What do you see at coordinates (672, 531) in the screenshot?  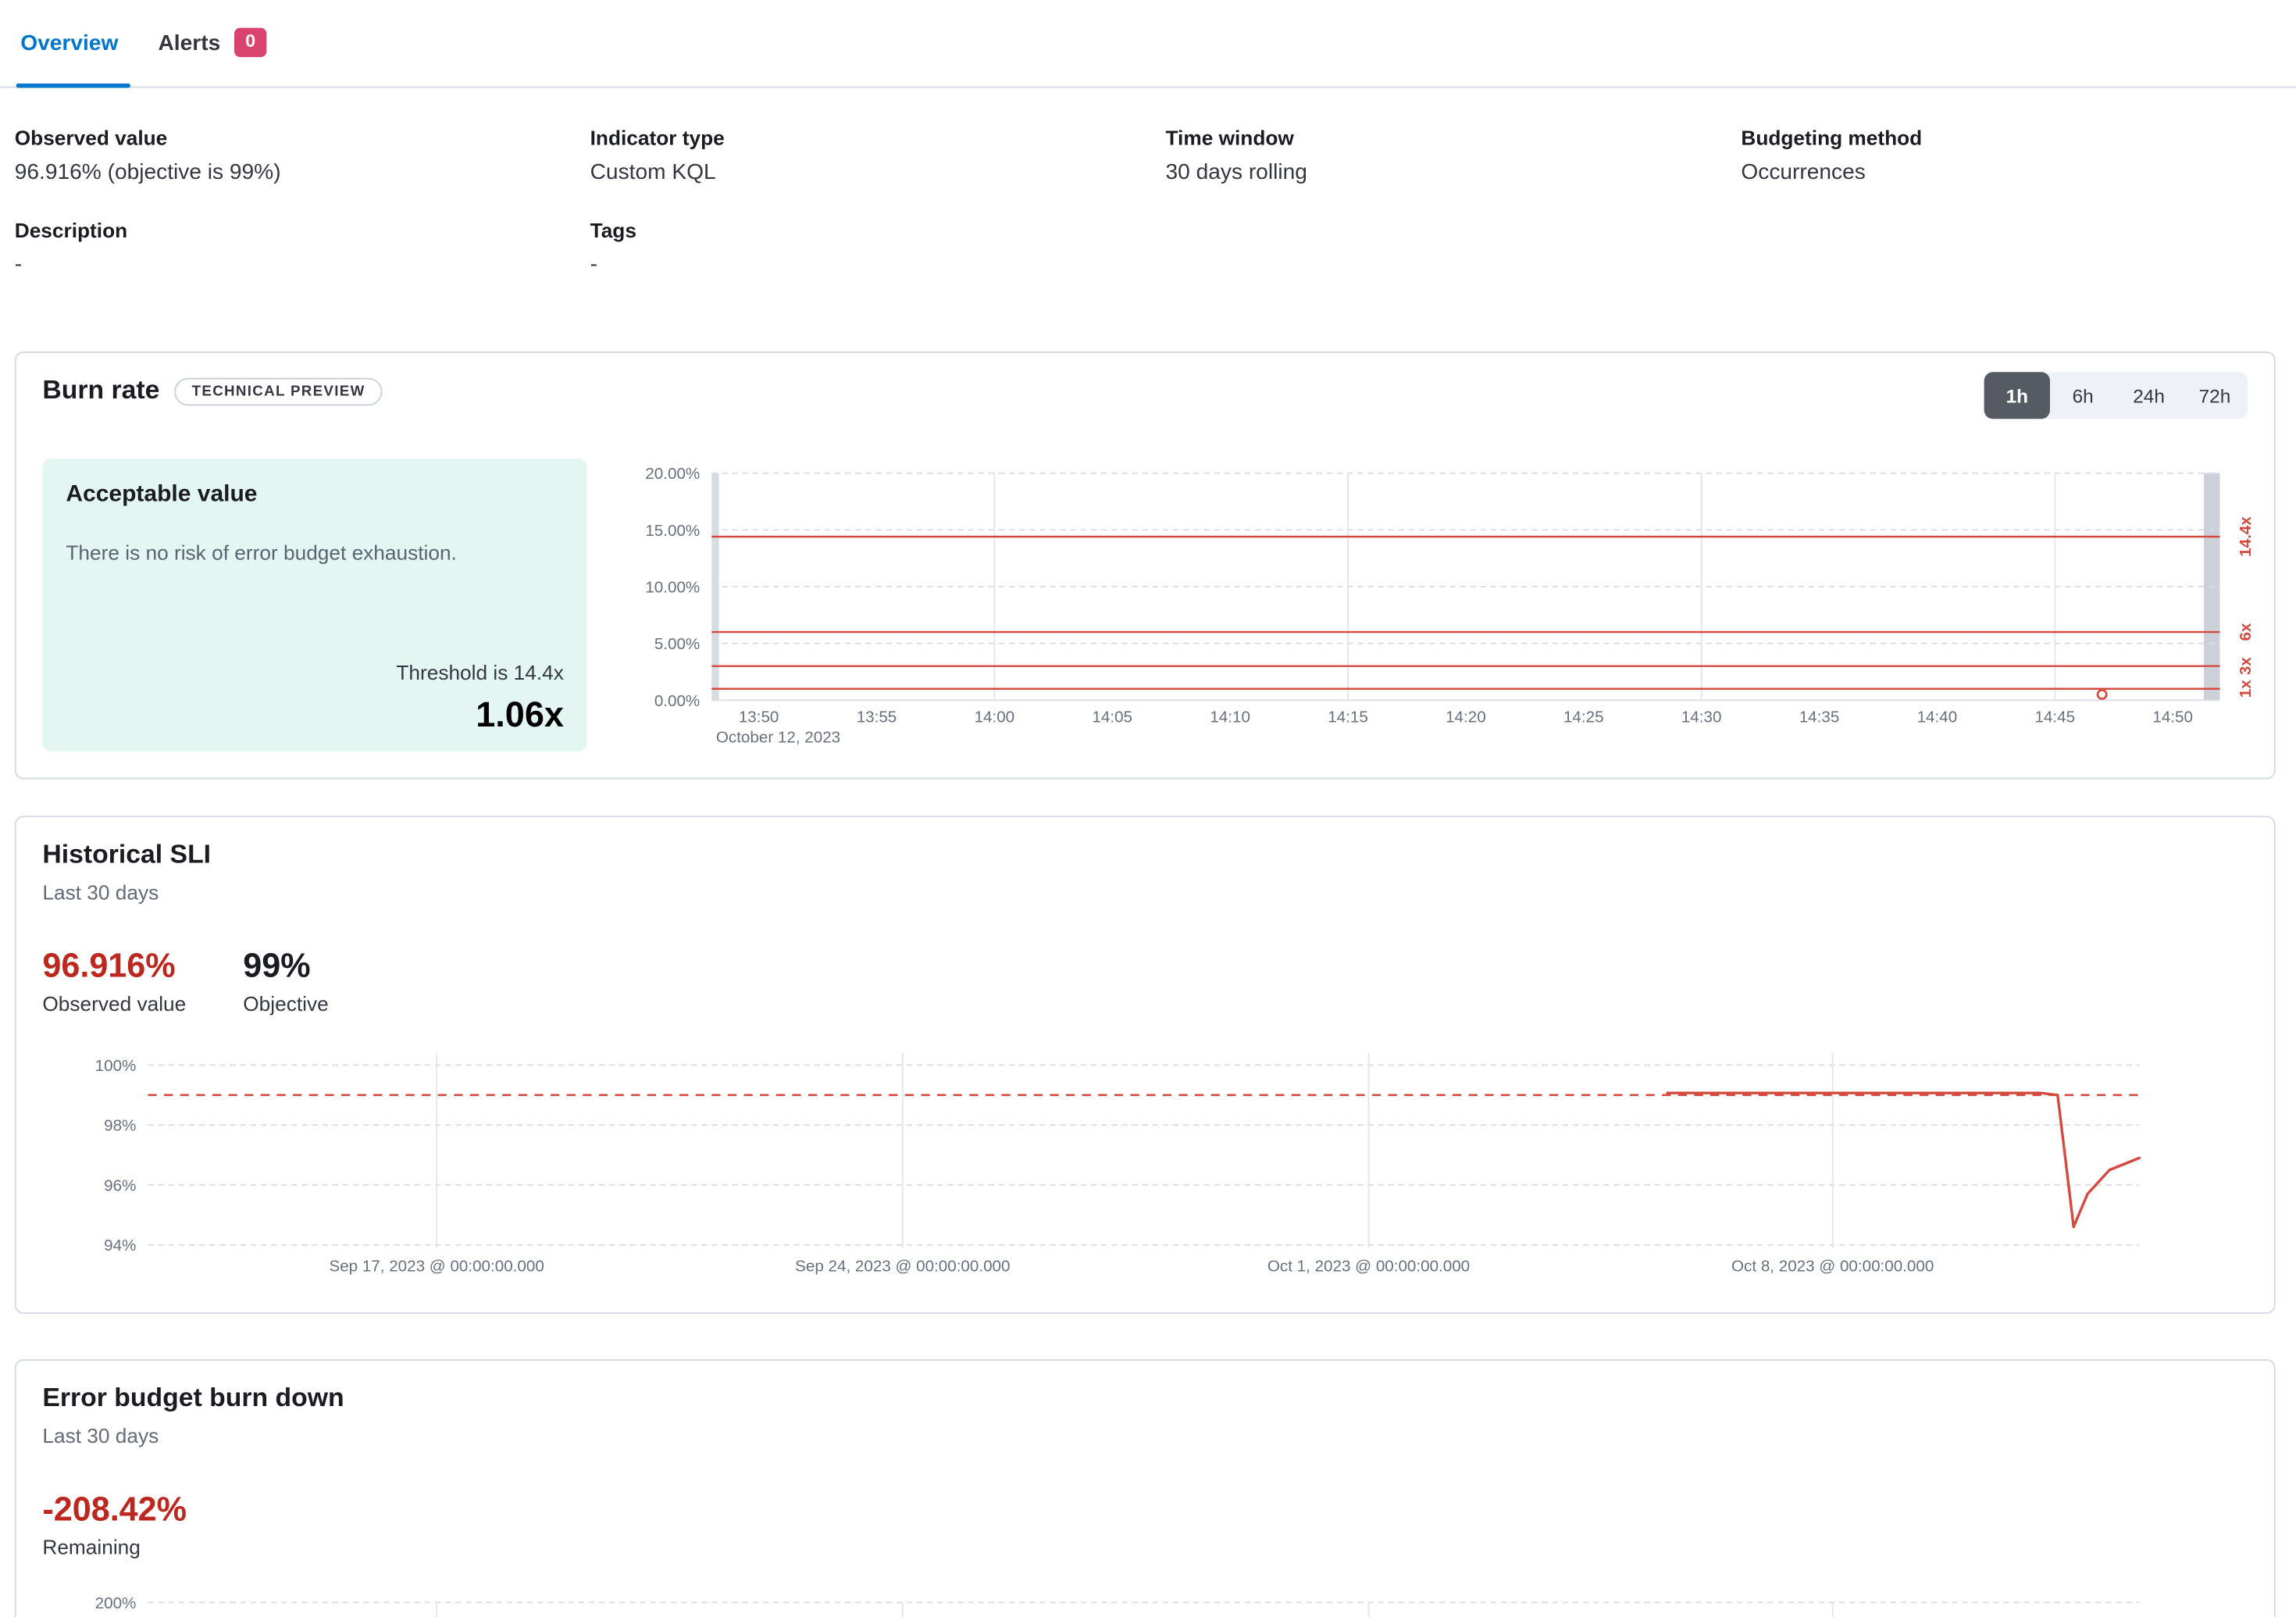 I see `svg-text: 15.00%` at bounding box center [672, 531].